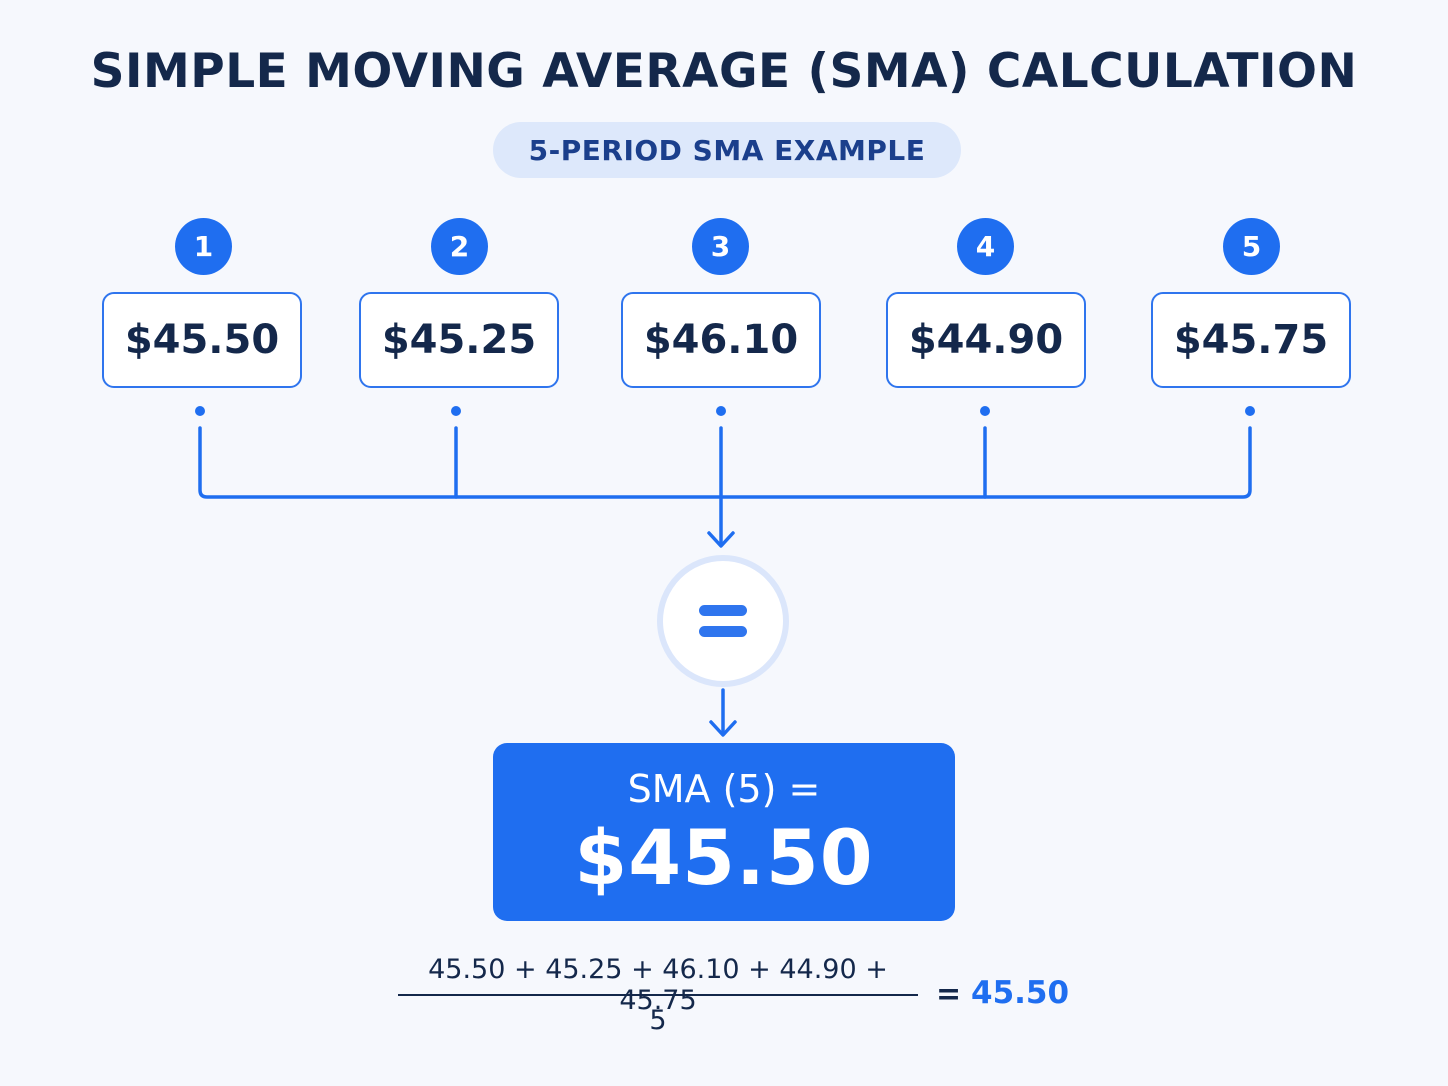 This screenshot has width=1448, height=1086. I want to click on result-box: SMA (5) = $45.50, so click(724, 832).